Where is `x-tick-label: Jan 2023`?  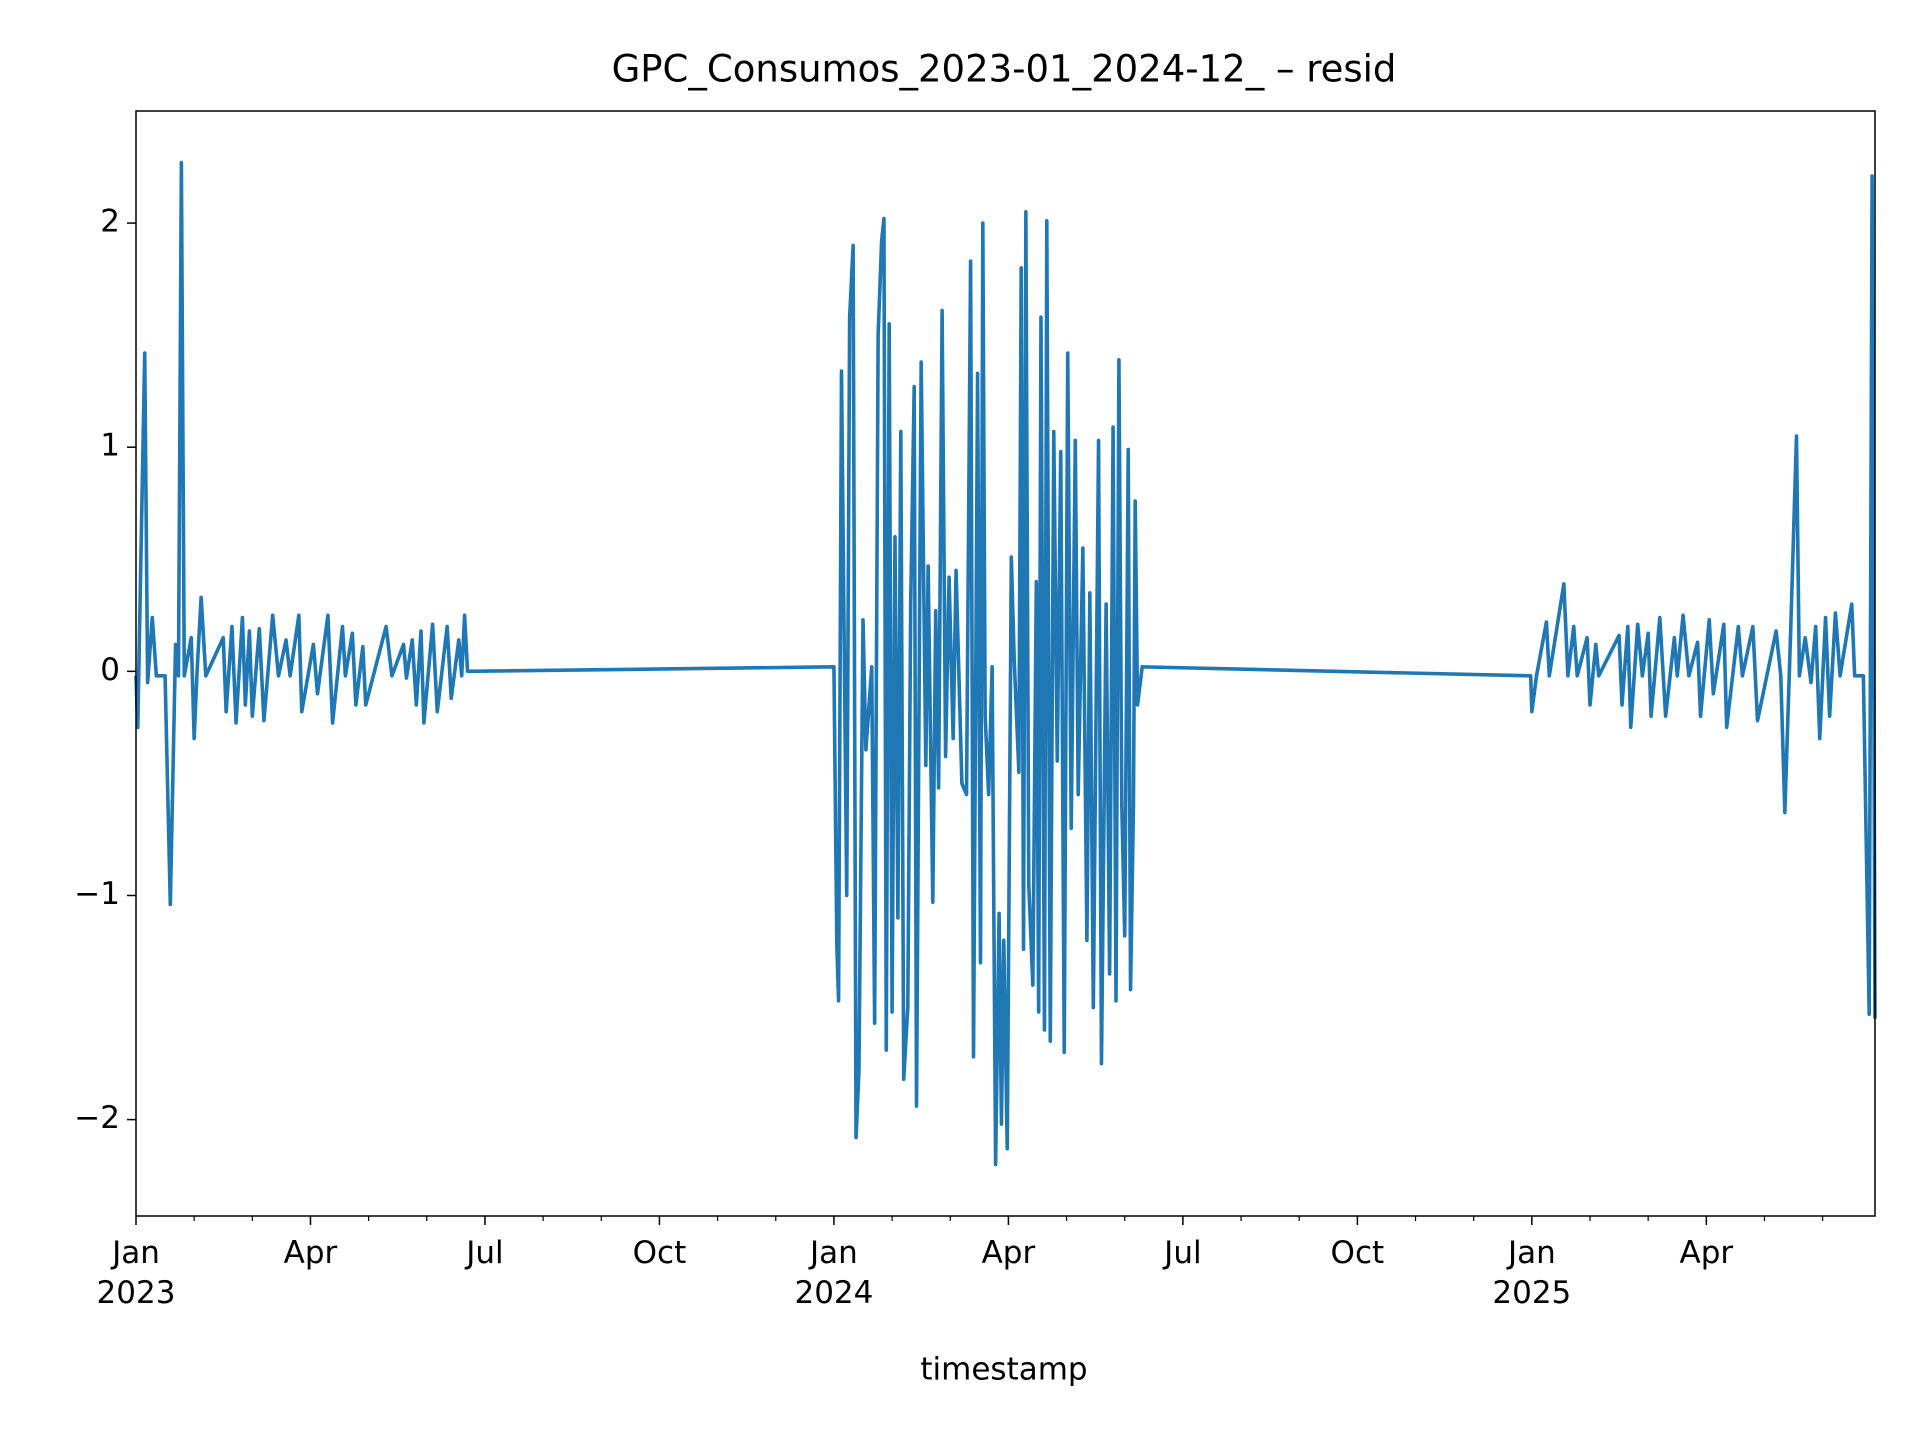 x-tick-label: Jan 2023 is located at coordinates (136, 1273).